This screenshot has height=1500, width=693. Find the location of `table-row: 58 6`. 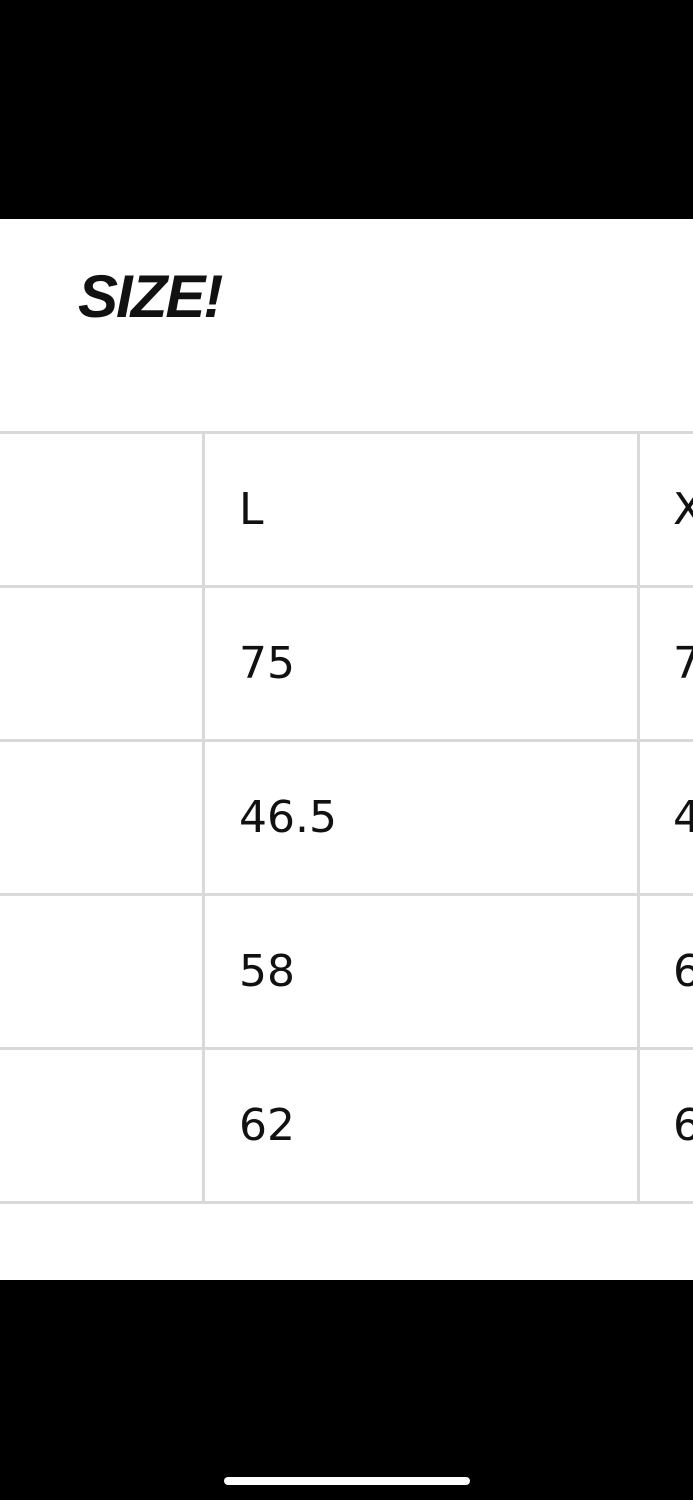

table-row: 58 6 is located at coordinates (346, 970).